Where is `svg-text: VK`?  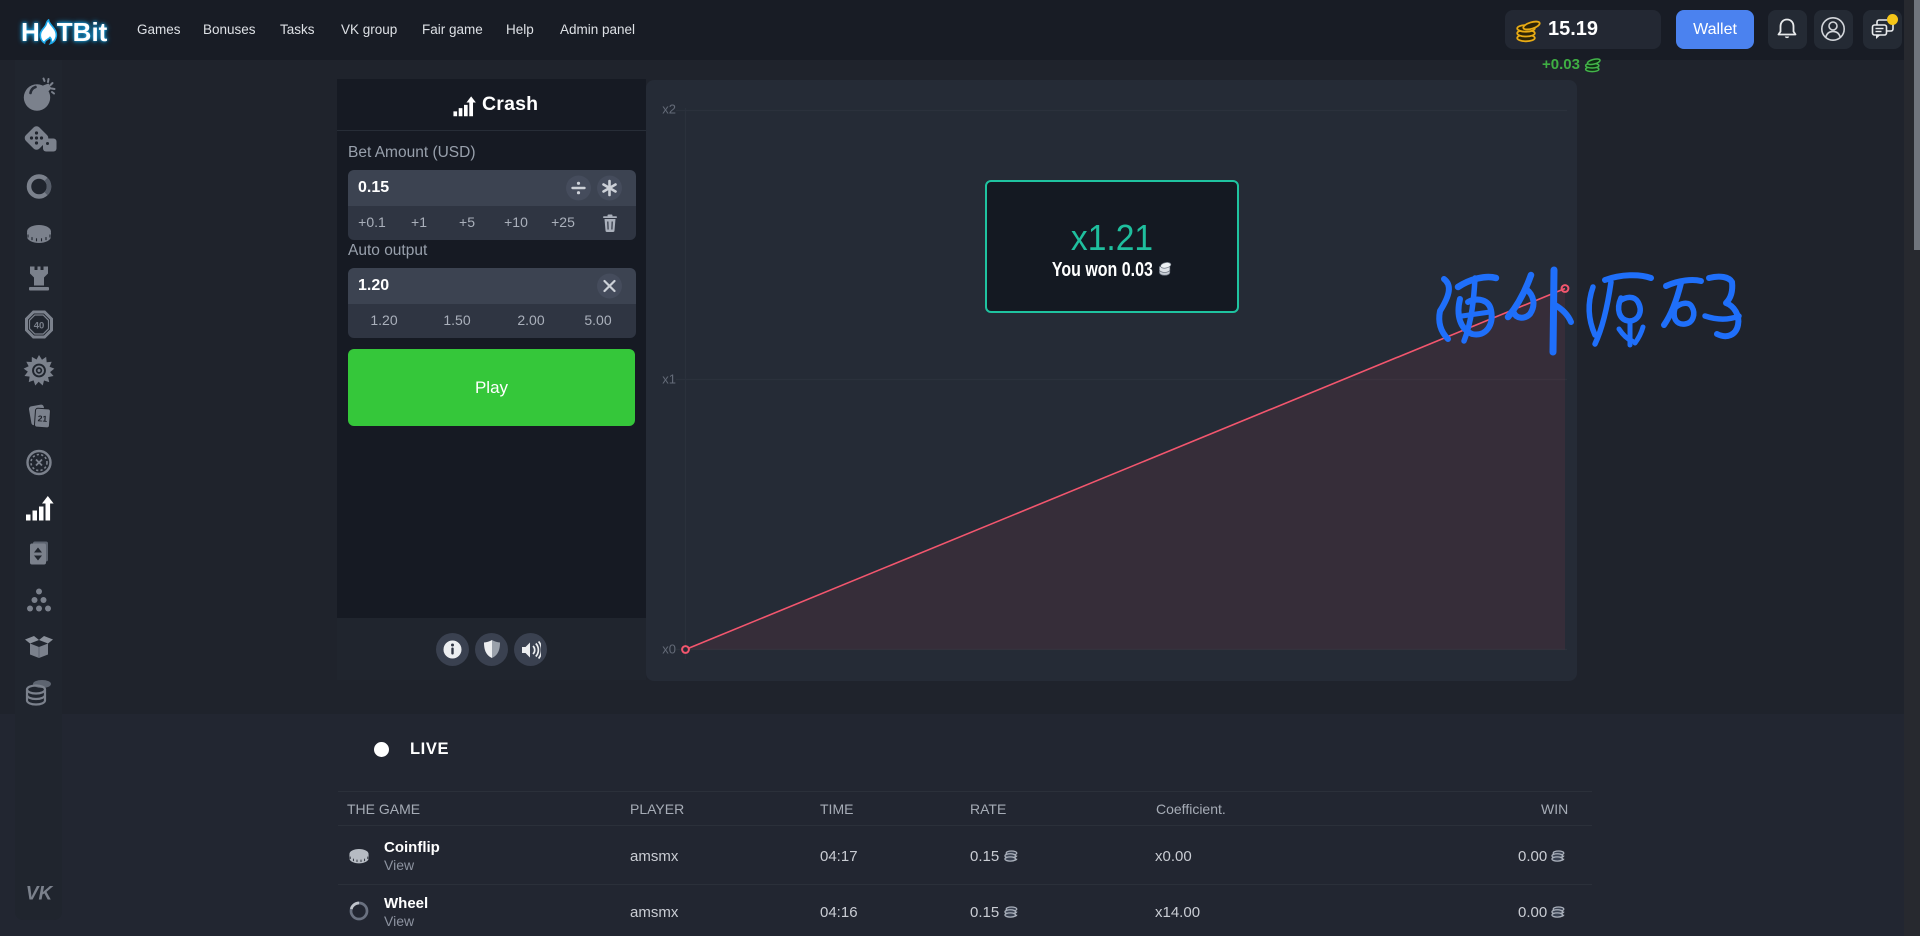 svg-text: VK is located at coordinates (39, 894).